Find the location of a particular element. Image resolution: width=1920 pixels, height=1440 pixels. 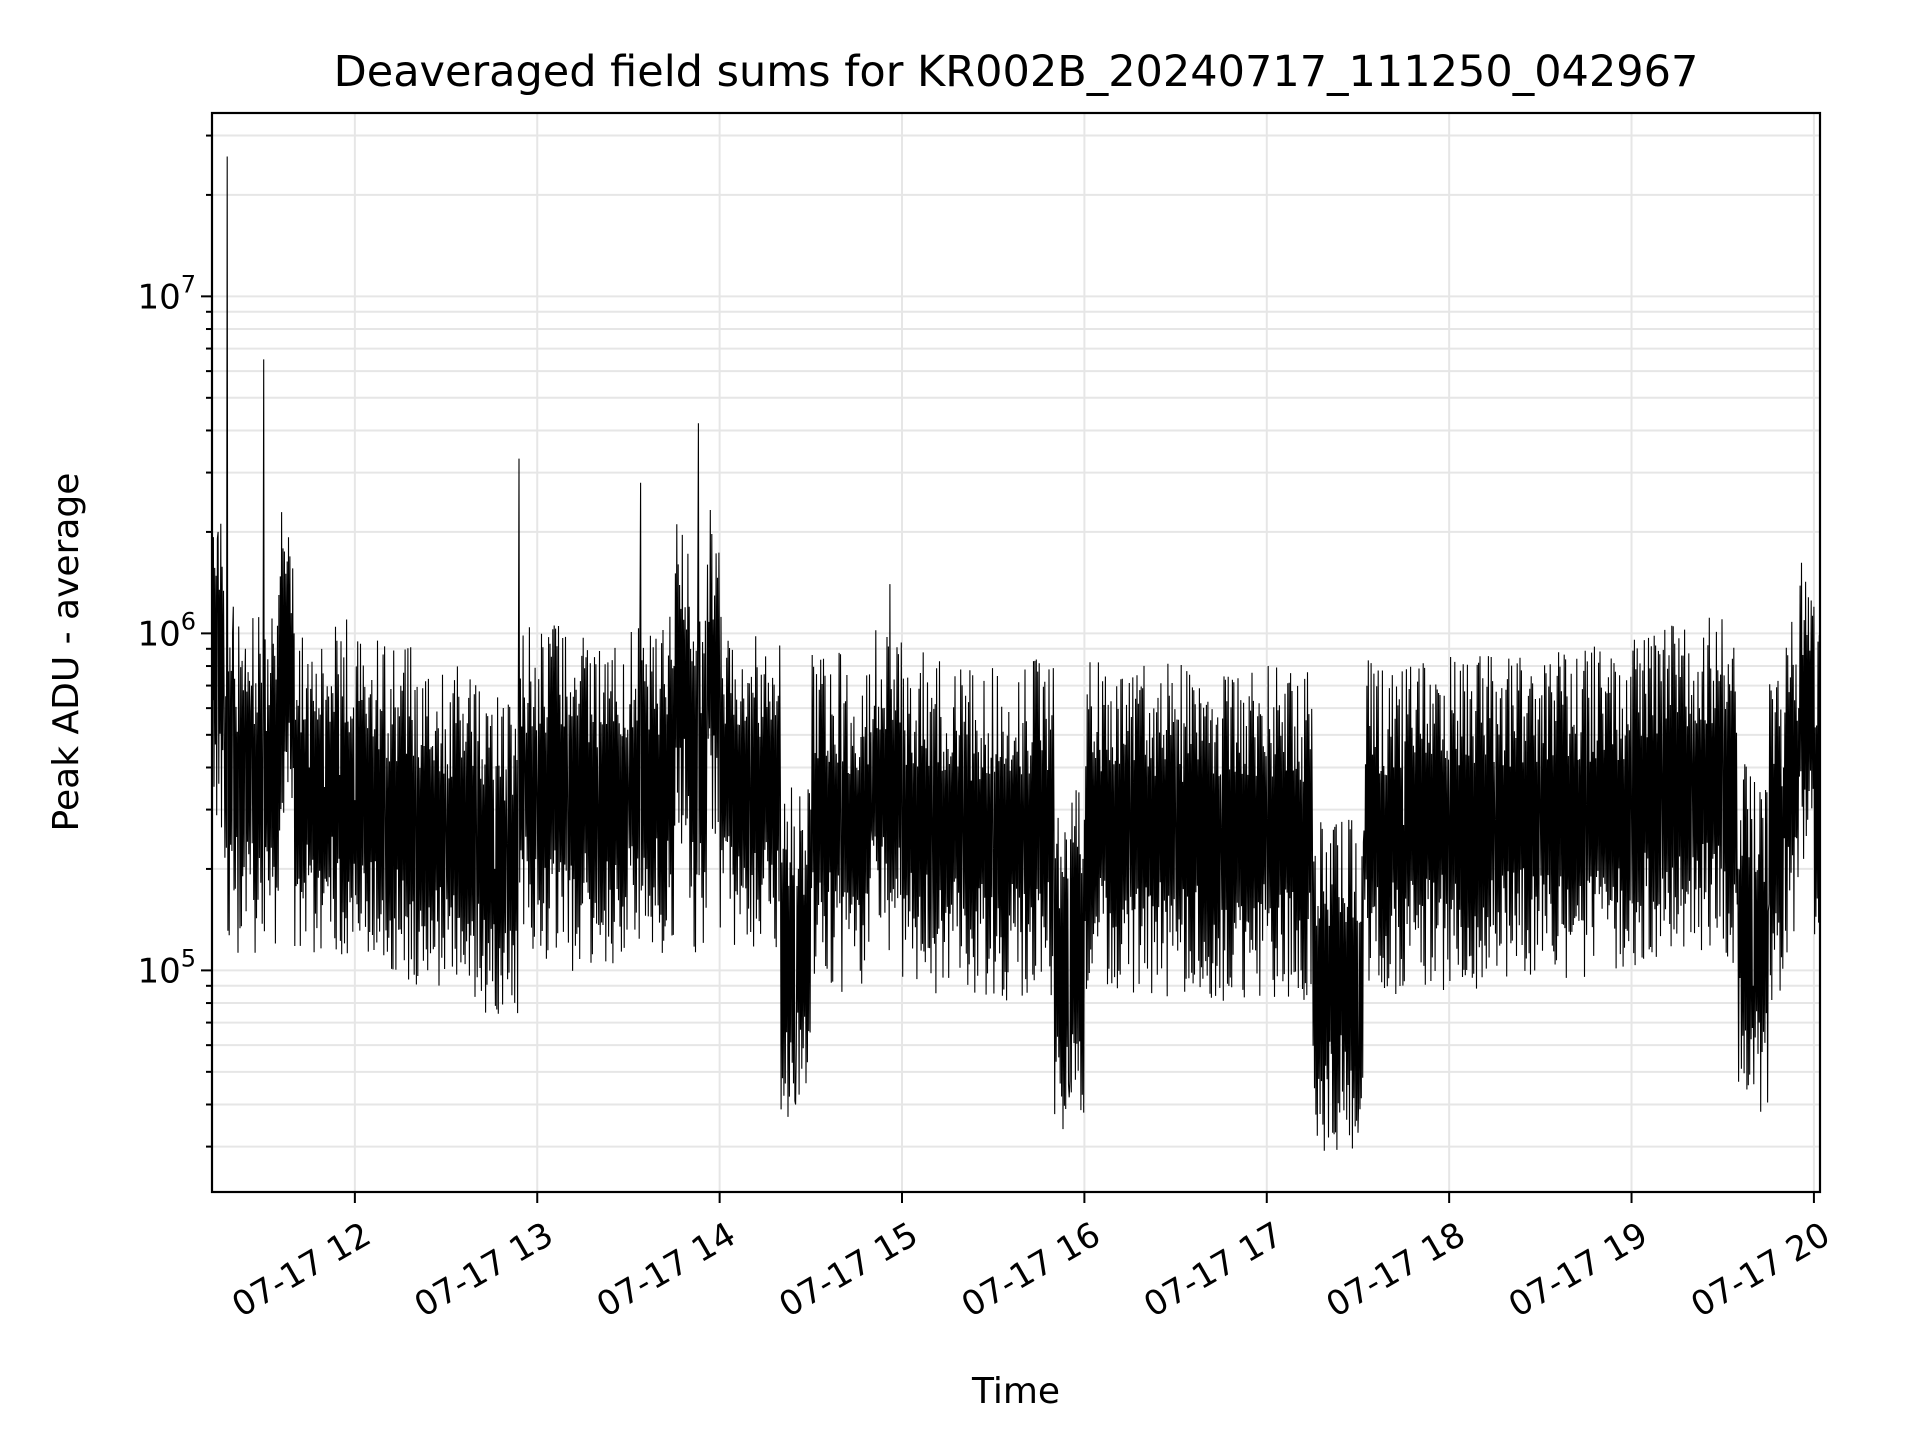

y-tick-label: 10⁶ is located at coordinates (166, 630).